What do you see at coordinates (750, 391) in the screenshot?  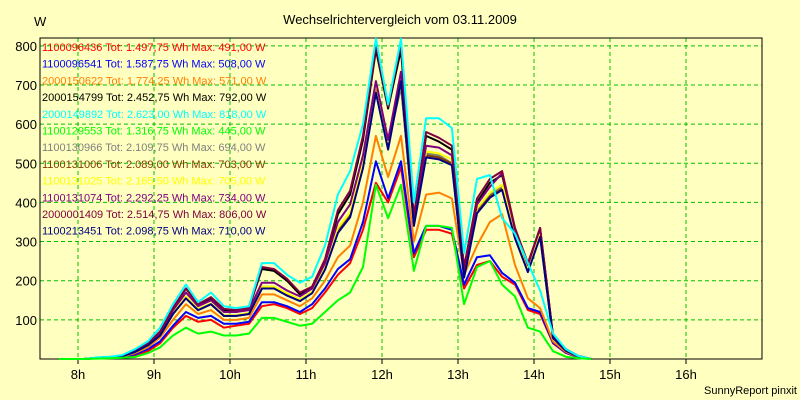 I see `footer-credit: SunnyReport pinxit` at bounding box center [750, 391].